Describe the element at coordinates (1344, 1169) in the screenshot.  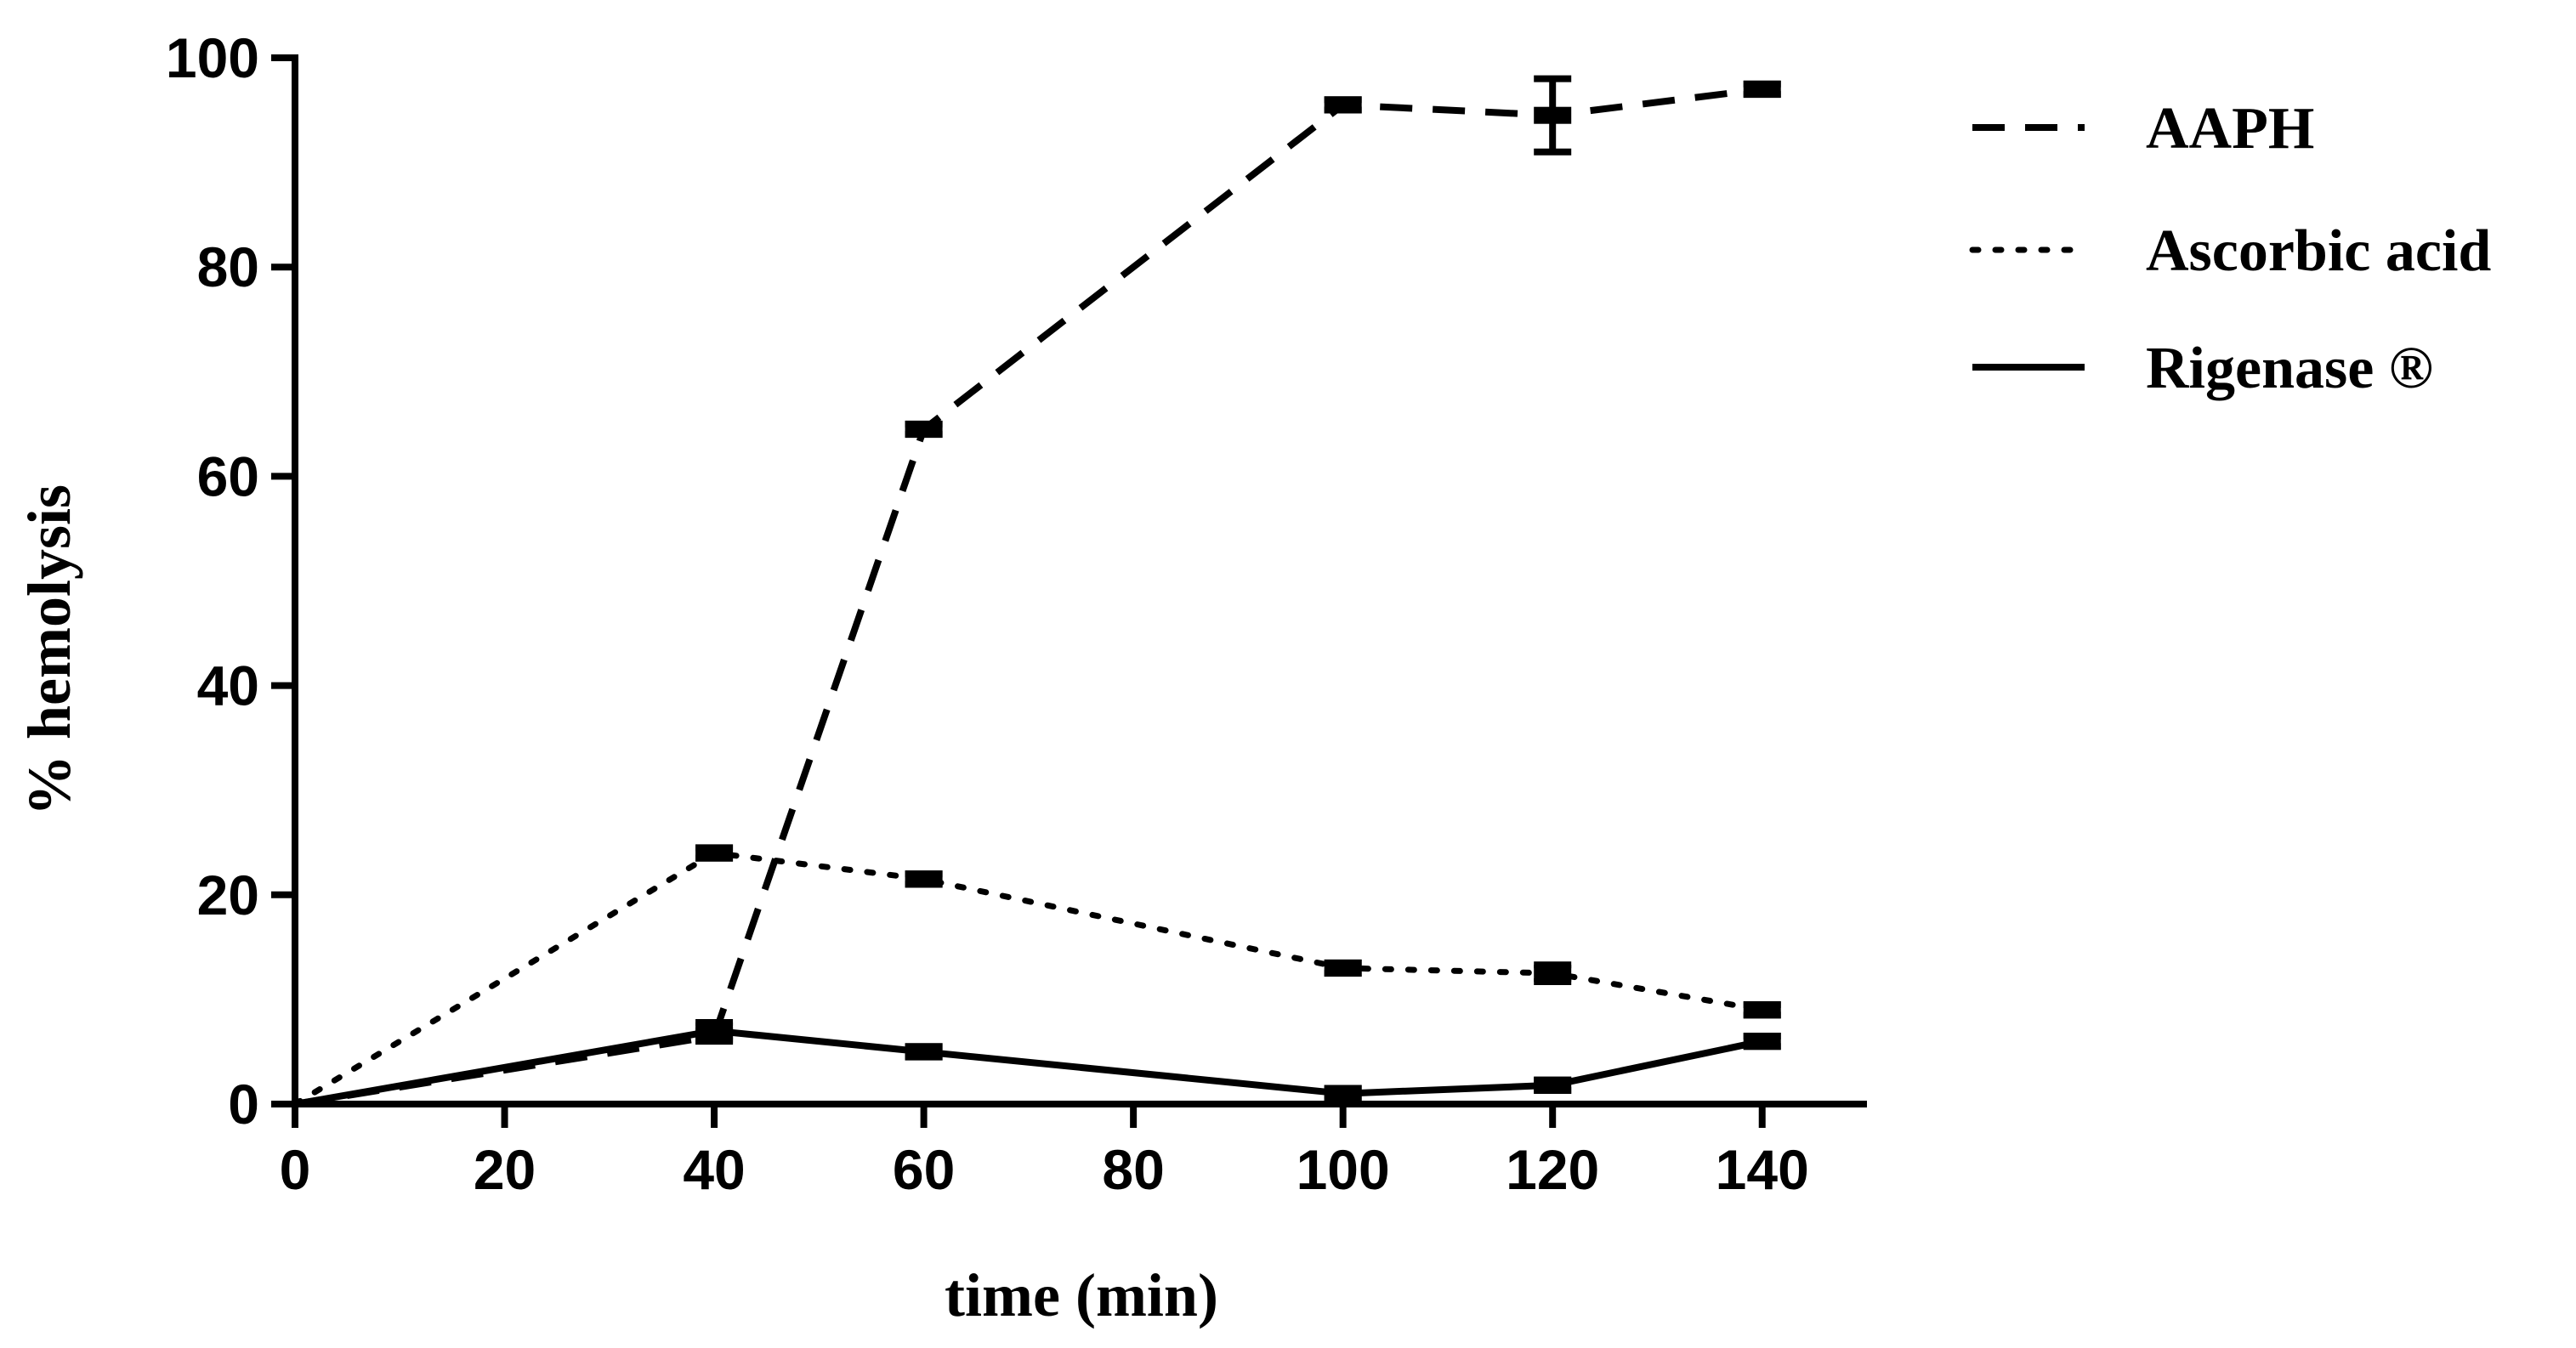
I see `x-tick-label: 100` at that location.